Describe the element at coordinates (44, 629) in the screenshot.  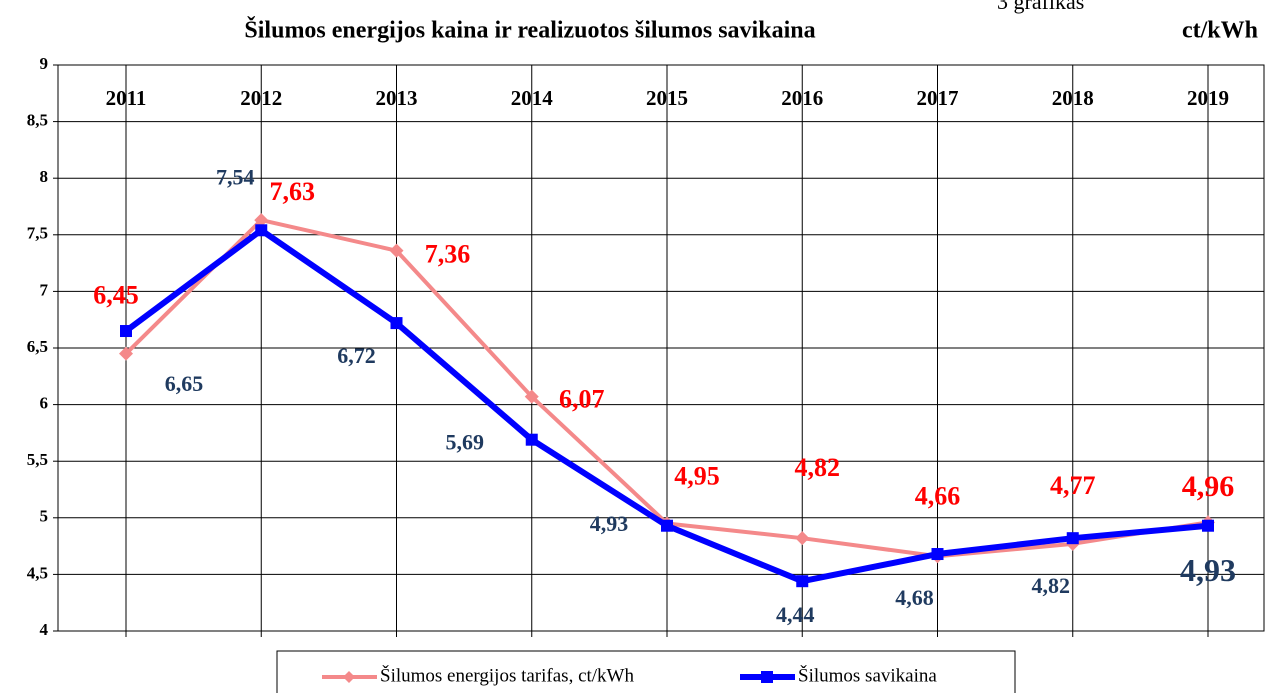
I see `y-tick-label: 4` at that location.